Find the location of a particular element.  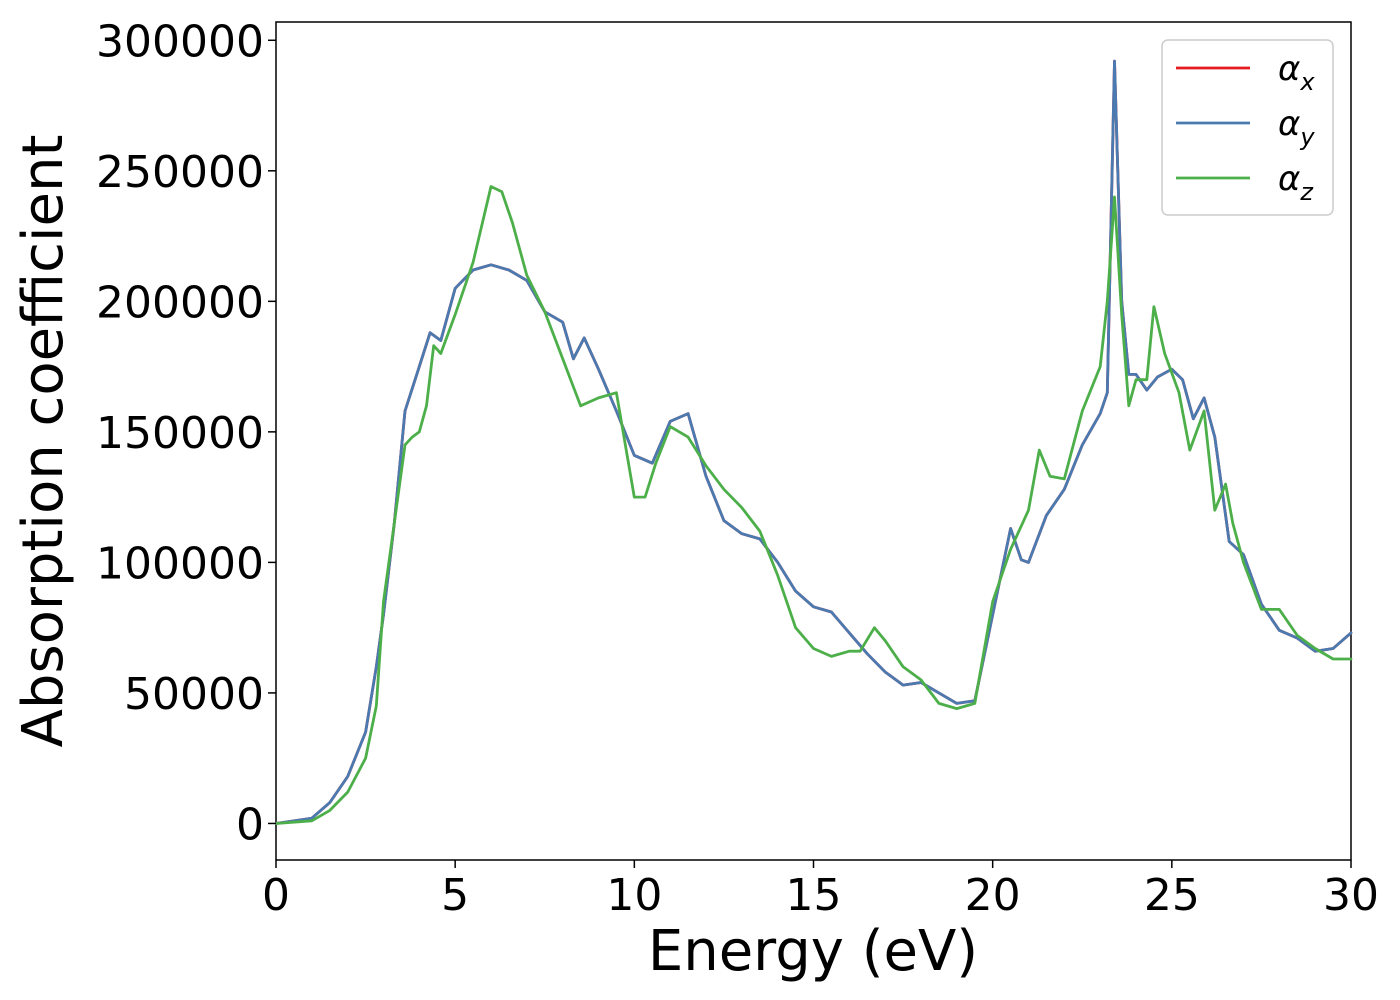

x-axis: 0 5 10 15 20 25 30 is located at coordinates (820, 890).